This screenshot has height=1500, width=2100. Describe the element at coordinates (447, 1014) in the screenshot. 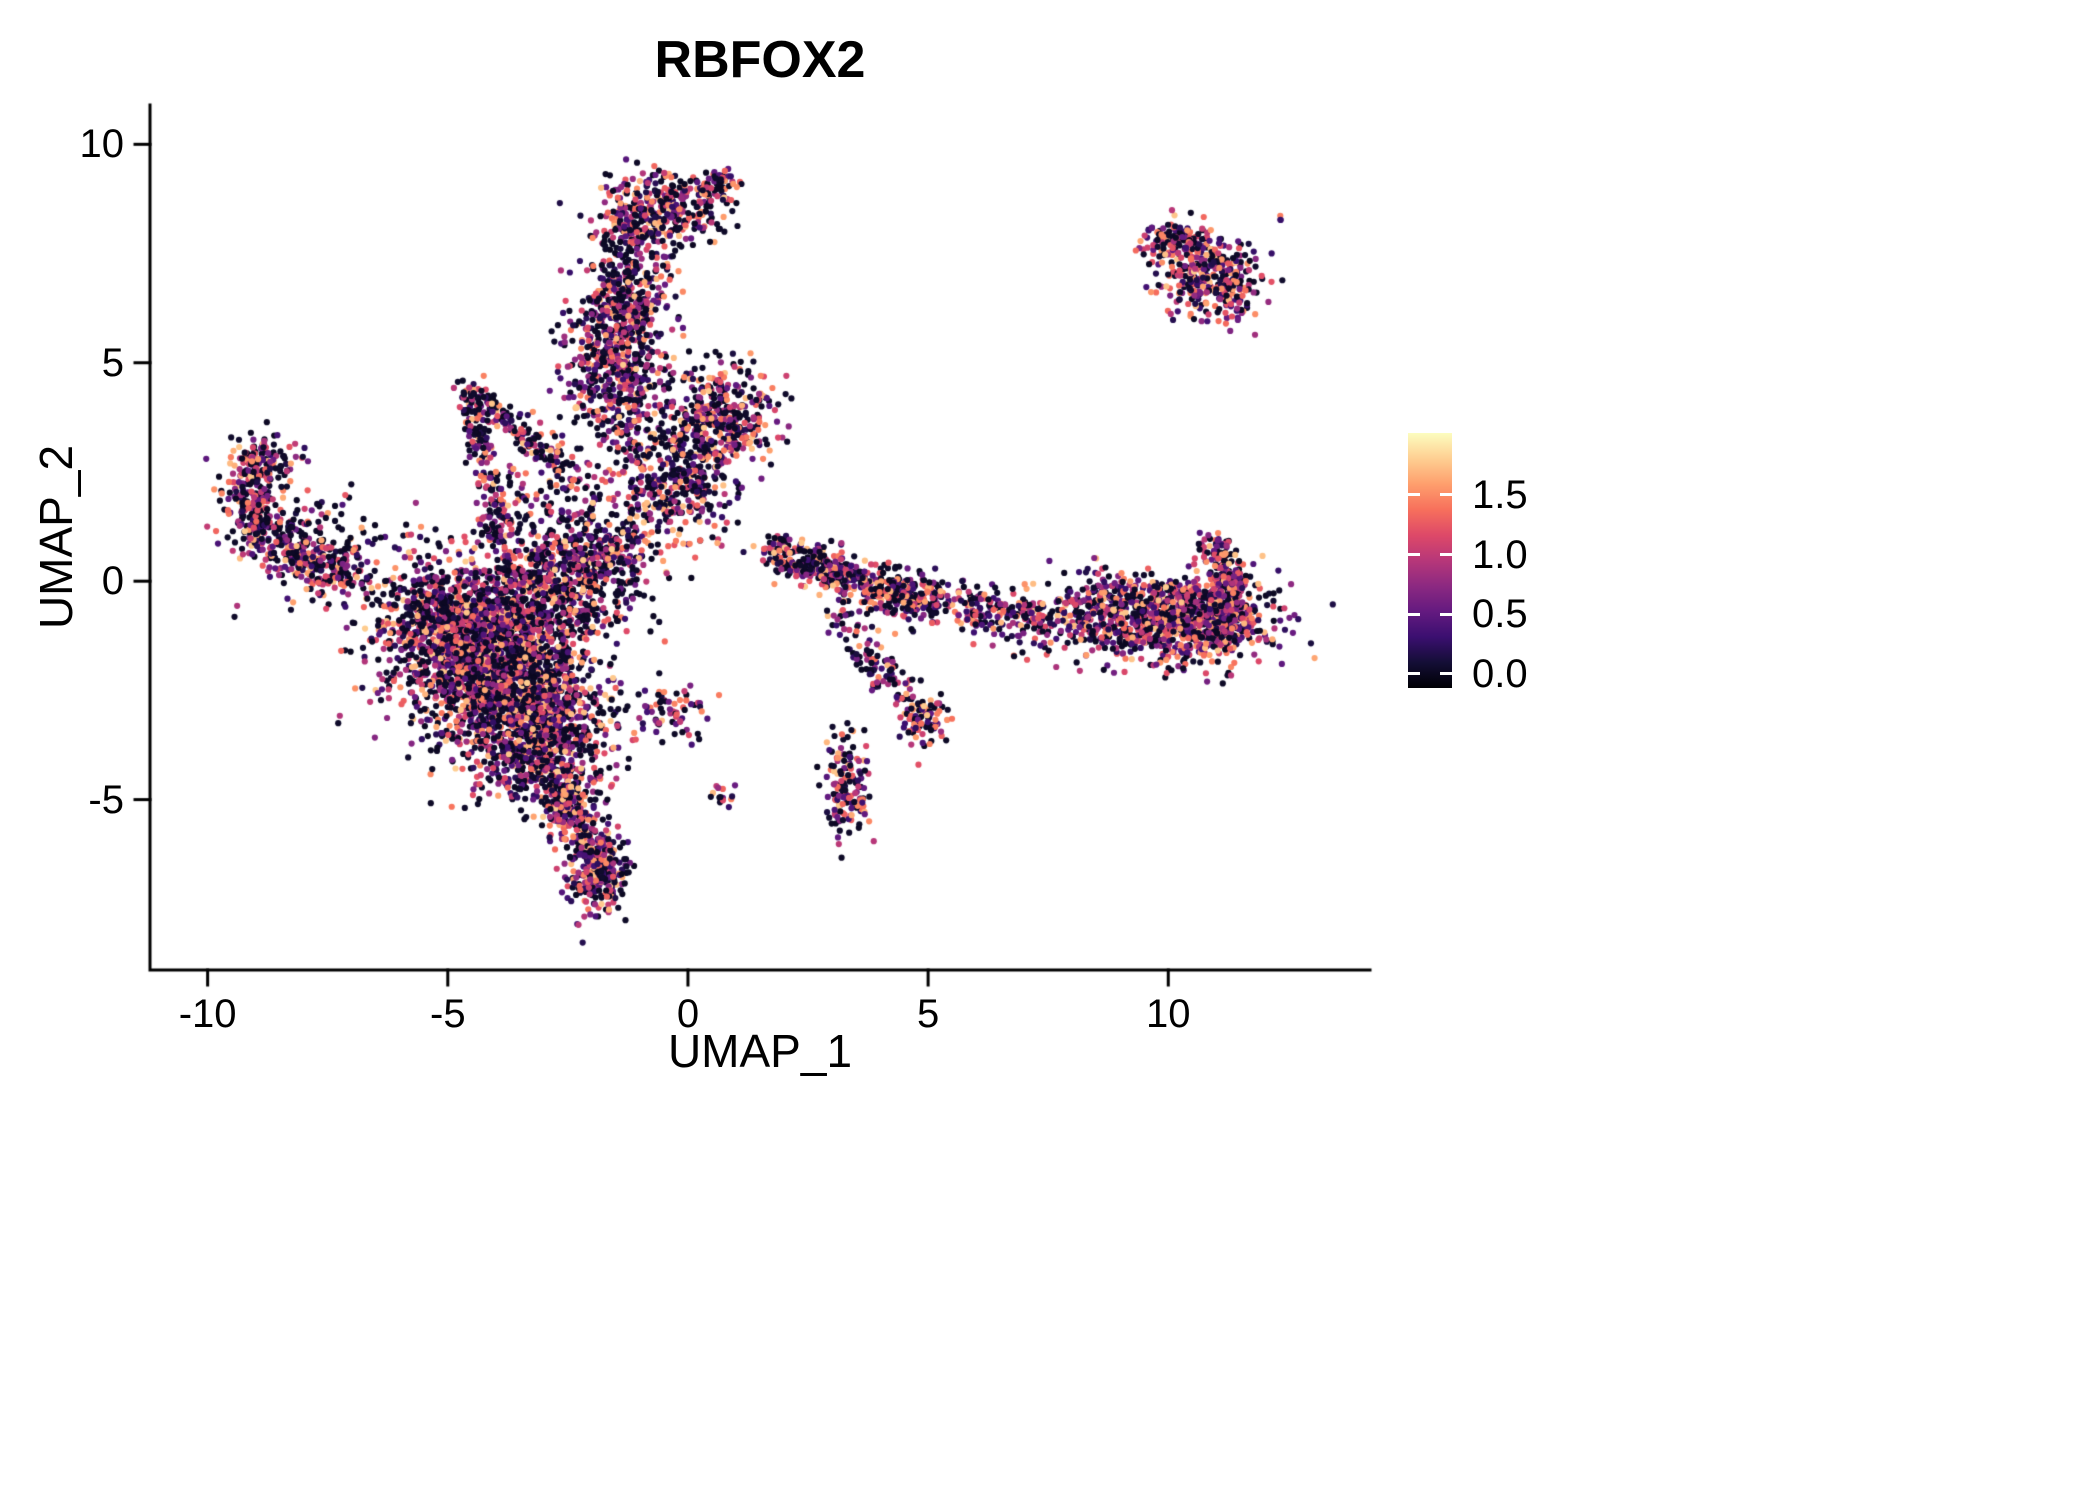

I see `x-tick-label: -5` at that location.